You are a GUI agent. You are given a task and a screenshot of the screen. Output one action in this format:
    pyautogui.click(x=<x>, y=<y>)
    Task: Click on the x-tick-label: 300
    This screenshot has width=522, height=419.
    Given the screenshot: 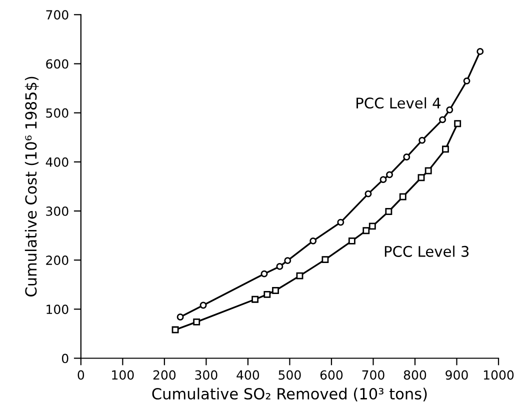 What is the action you would take?
    pyautogui.click(x=206, y=375)
    